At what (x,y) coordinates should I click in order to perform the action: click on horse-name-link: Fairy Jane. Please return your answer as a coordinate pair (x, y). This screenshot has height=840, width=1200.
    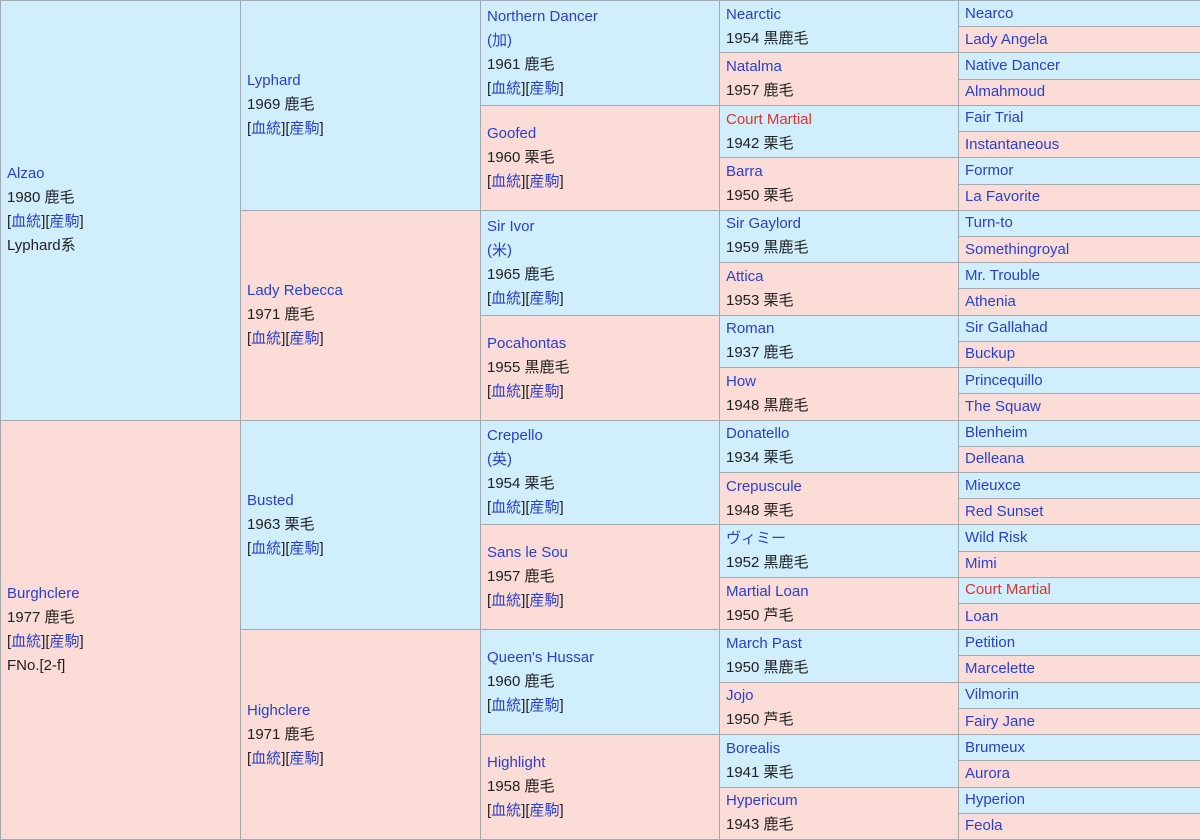
    Looking at the image, I should click on (1000, 721).